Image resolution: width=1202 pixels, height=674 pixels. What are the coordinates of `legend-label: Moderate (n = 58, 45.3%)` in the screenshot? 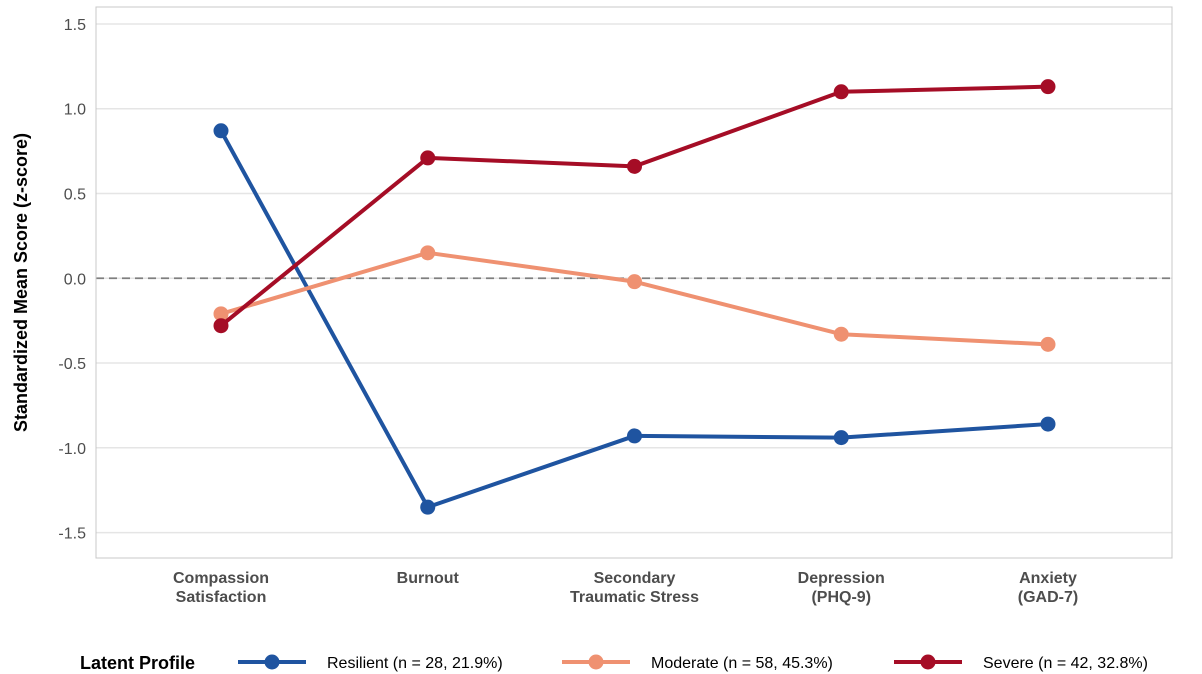 It's located at (742, 663).